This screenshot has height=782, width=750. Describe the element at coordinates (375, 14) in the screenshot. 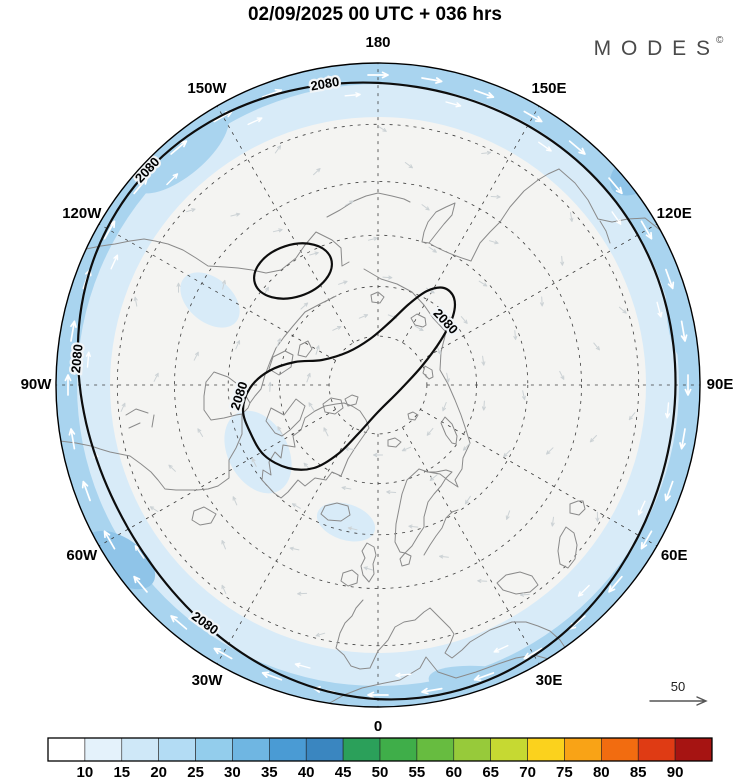

I see `map-title: 02/09/2025 00 UTC + 036 hrs` at that location.